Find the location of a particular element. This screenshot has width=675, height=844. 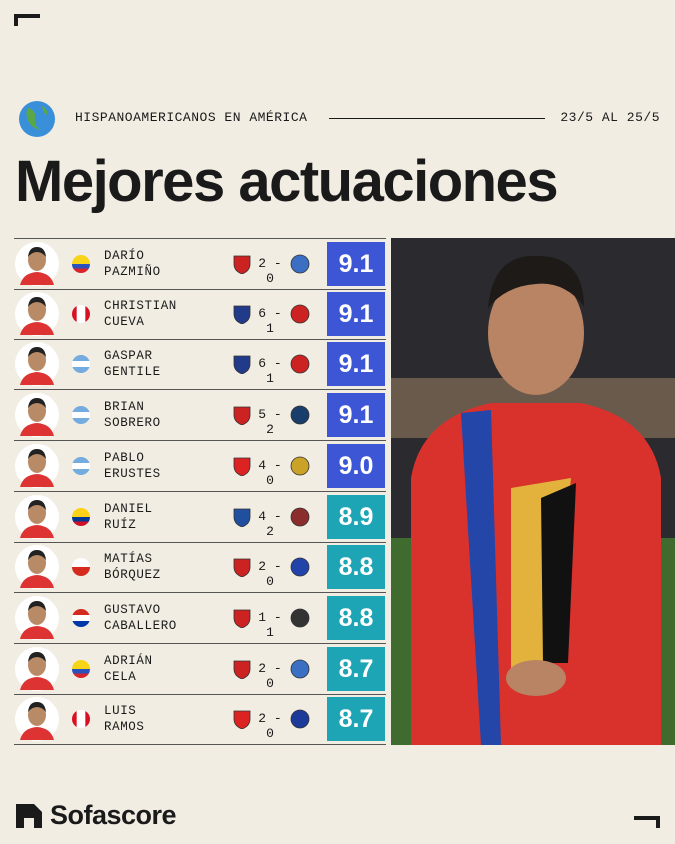

player-row: MATÍAS BÓRQUEZ 2 - 0 8.8 is located at coordinates (200, 568).